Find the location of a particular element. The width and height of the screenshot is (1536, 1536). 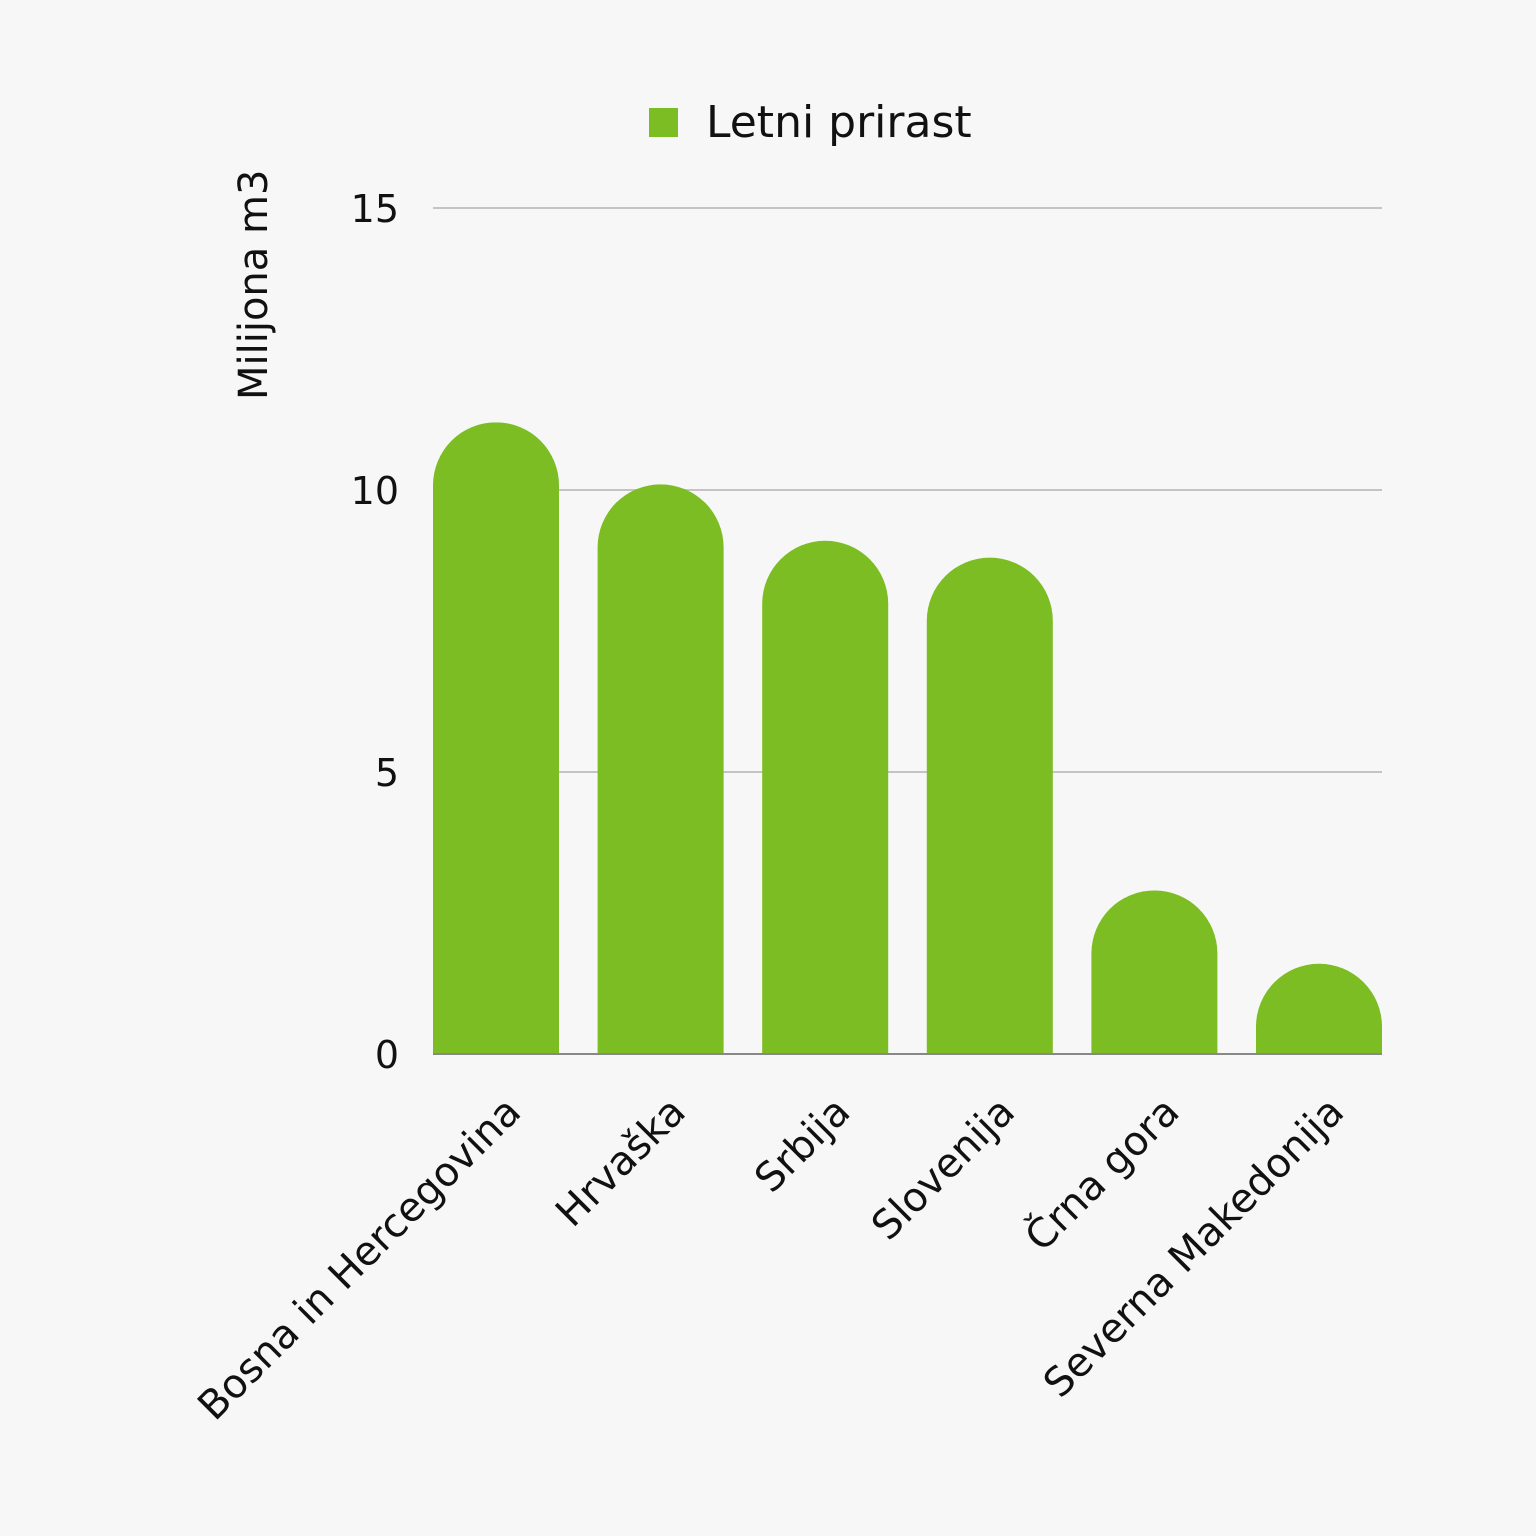

x-tick-label: Hrvaška is located at coordinates (620, 1162).